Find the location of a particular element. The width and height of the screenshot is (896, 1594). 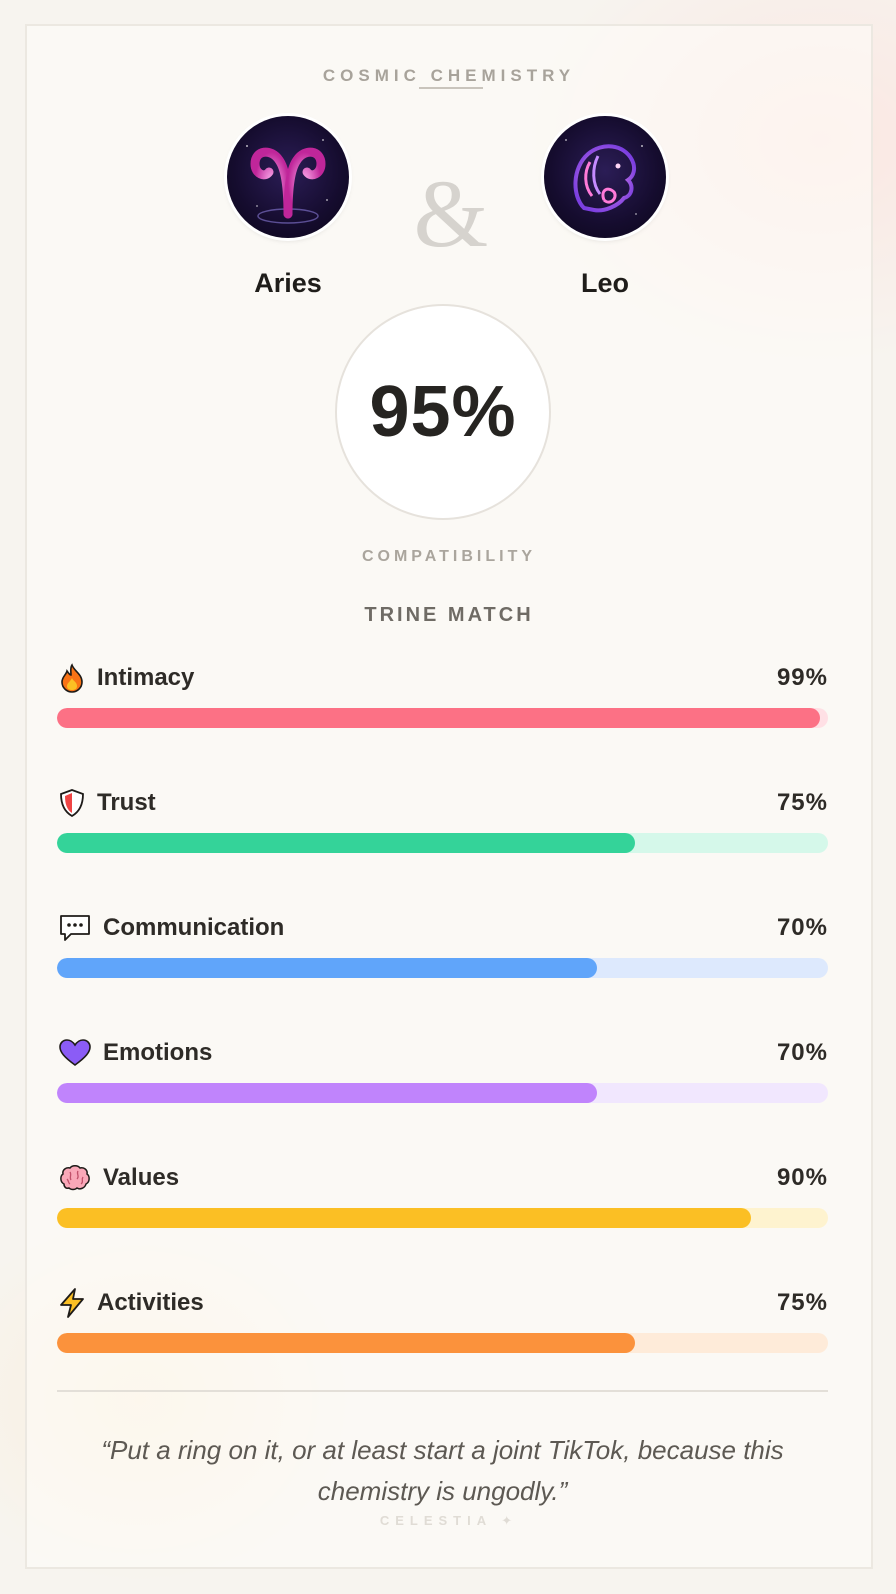

sign-leo: Leo is located at coordinates (605, 207).